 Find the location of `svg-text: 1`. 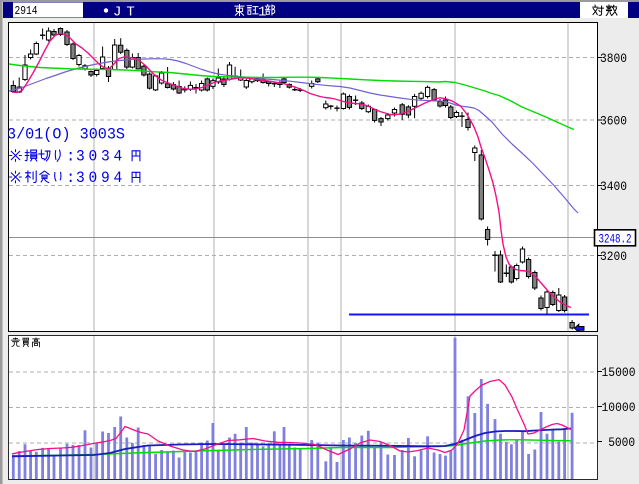

svg-text: 1 is located at coordinates (262, 13).